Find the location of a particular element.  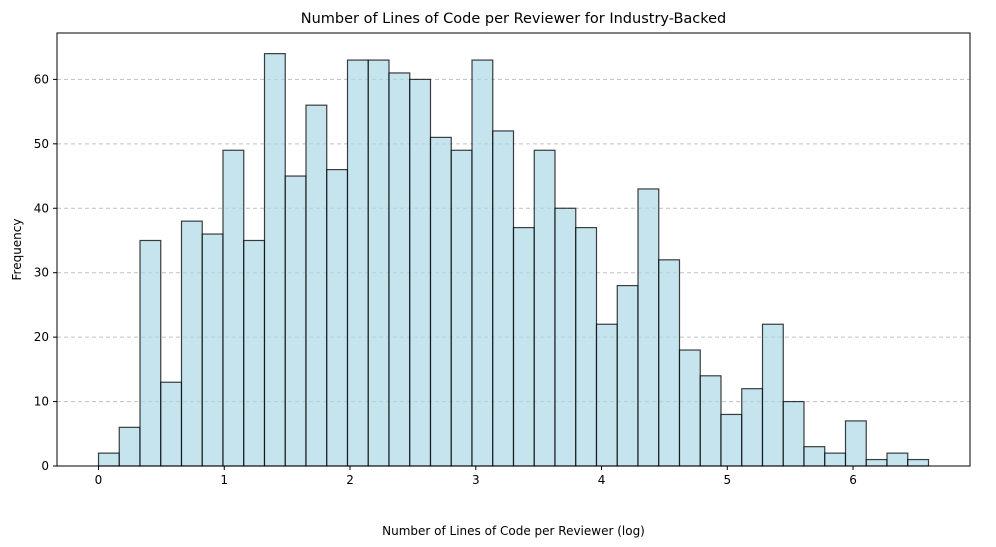

x-tick-label: 5 is located at coordinates (727, 480).